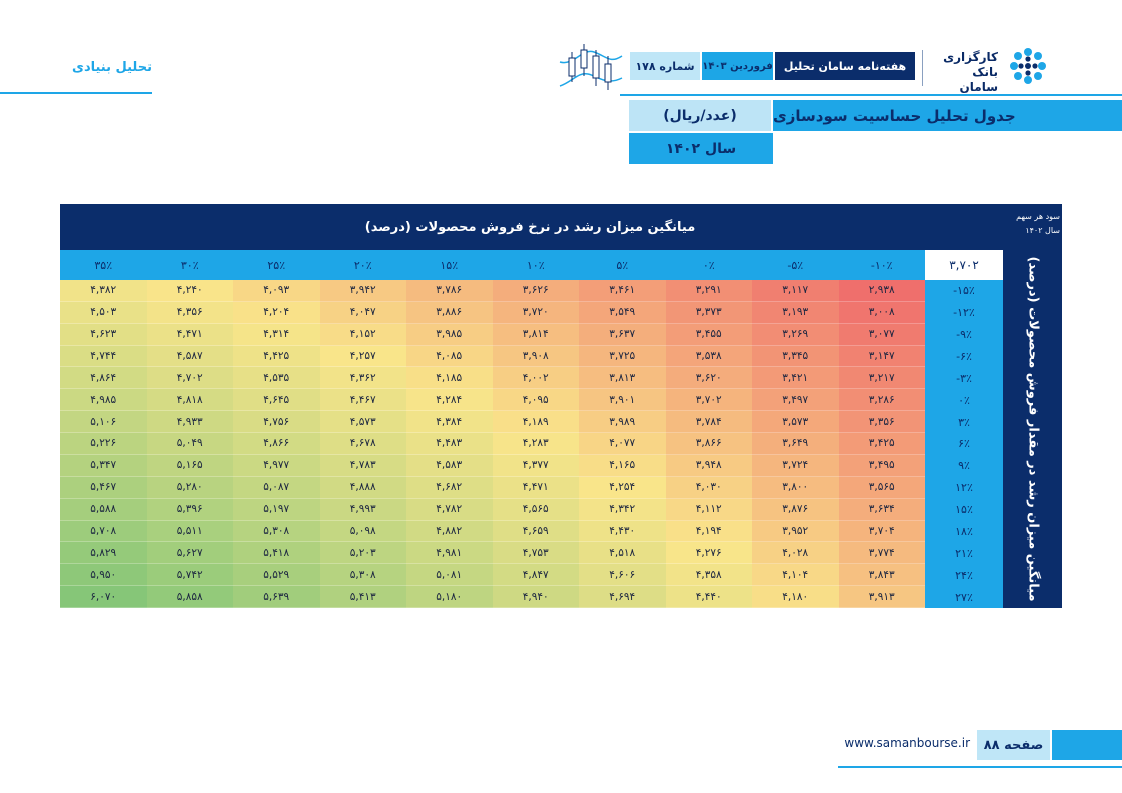  Describe the element at coordinates (276, 334) in the screenshot. I see `table-cell: ۴,۳۱۴` at that location.